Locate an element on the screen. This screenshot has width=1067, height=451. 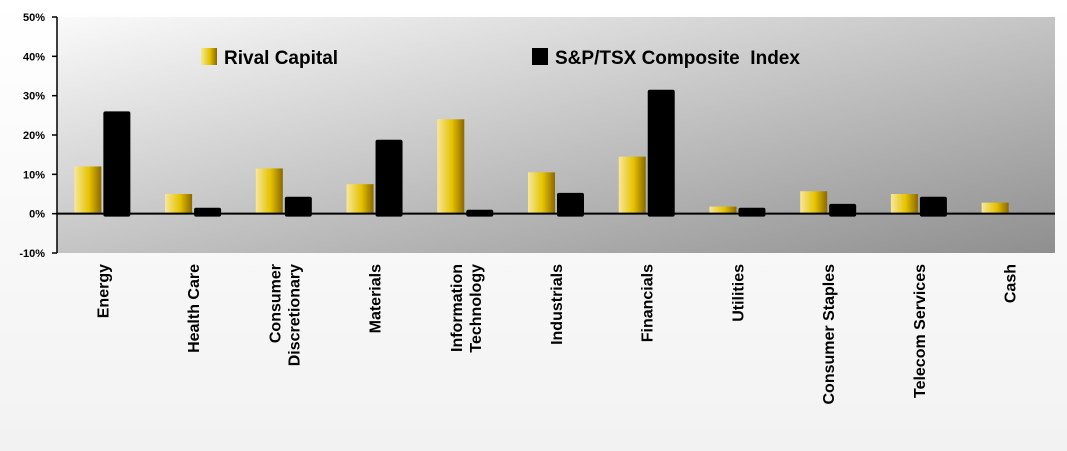
y-axis: 50% 40% 30% 20% 10% 0% -10% is located at coordinates (38, 136).